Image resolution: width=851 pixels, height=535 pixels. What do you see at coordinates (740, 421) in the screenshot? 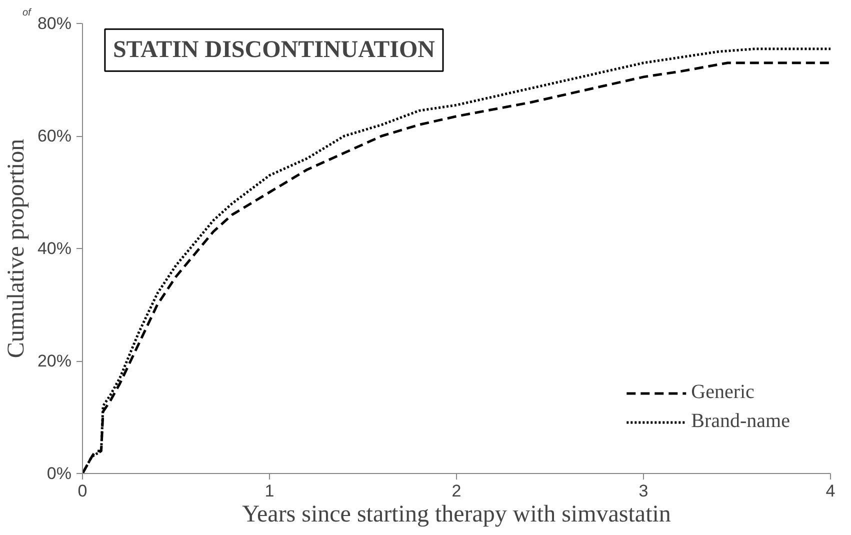
I see `legend-label: Brand-name` at bounding box center [740, 421].